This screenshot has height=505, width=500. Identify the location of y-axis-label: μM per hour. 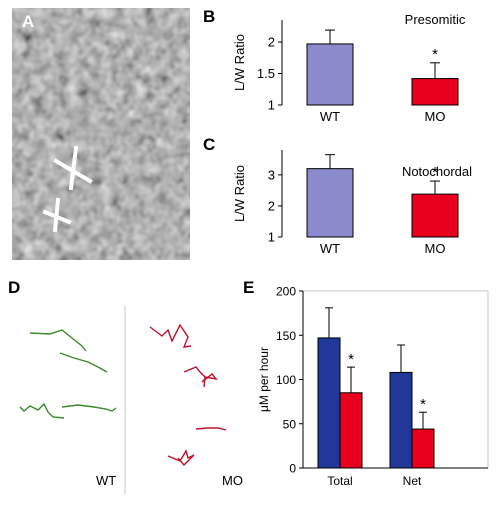
(264, 379).